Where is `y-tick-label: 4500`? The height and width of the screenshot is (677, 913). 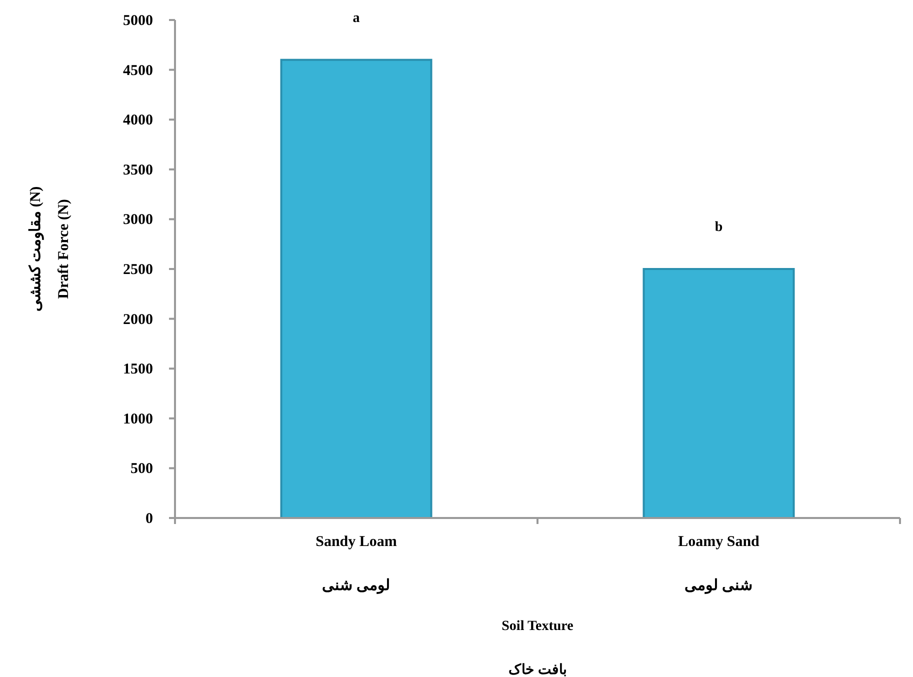
y-tick-label: 4500 is located at coordinates (138, 70).